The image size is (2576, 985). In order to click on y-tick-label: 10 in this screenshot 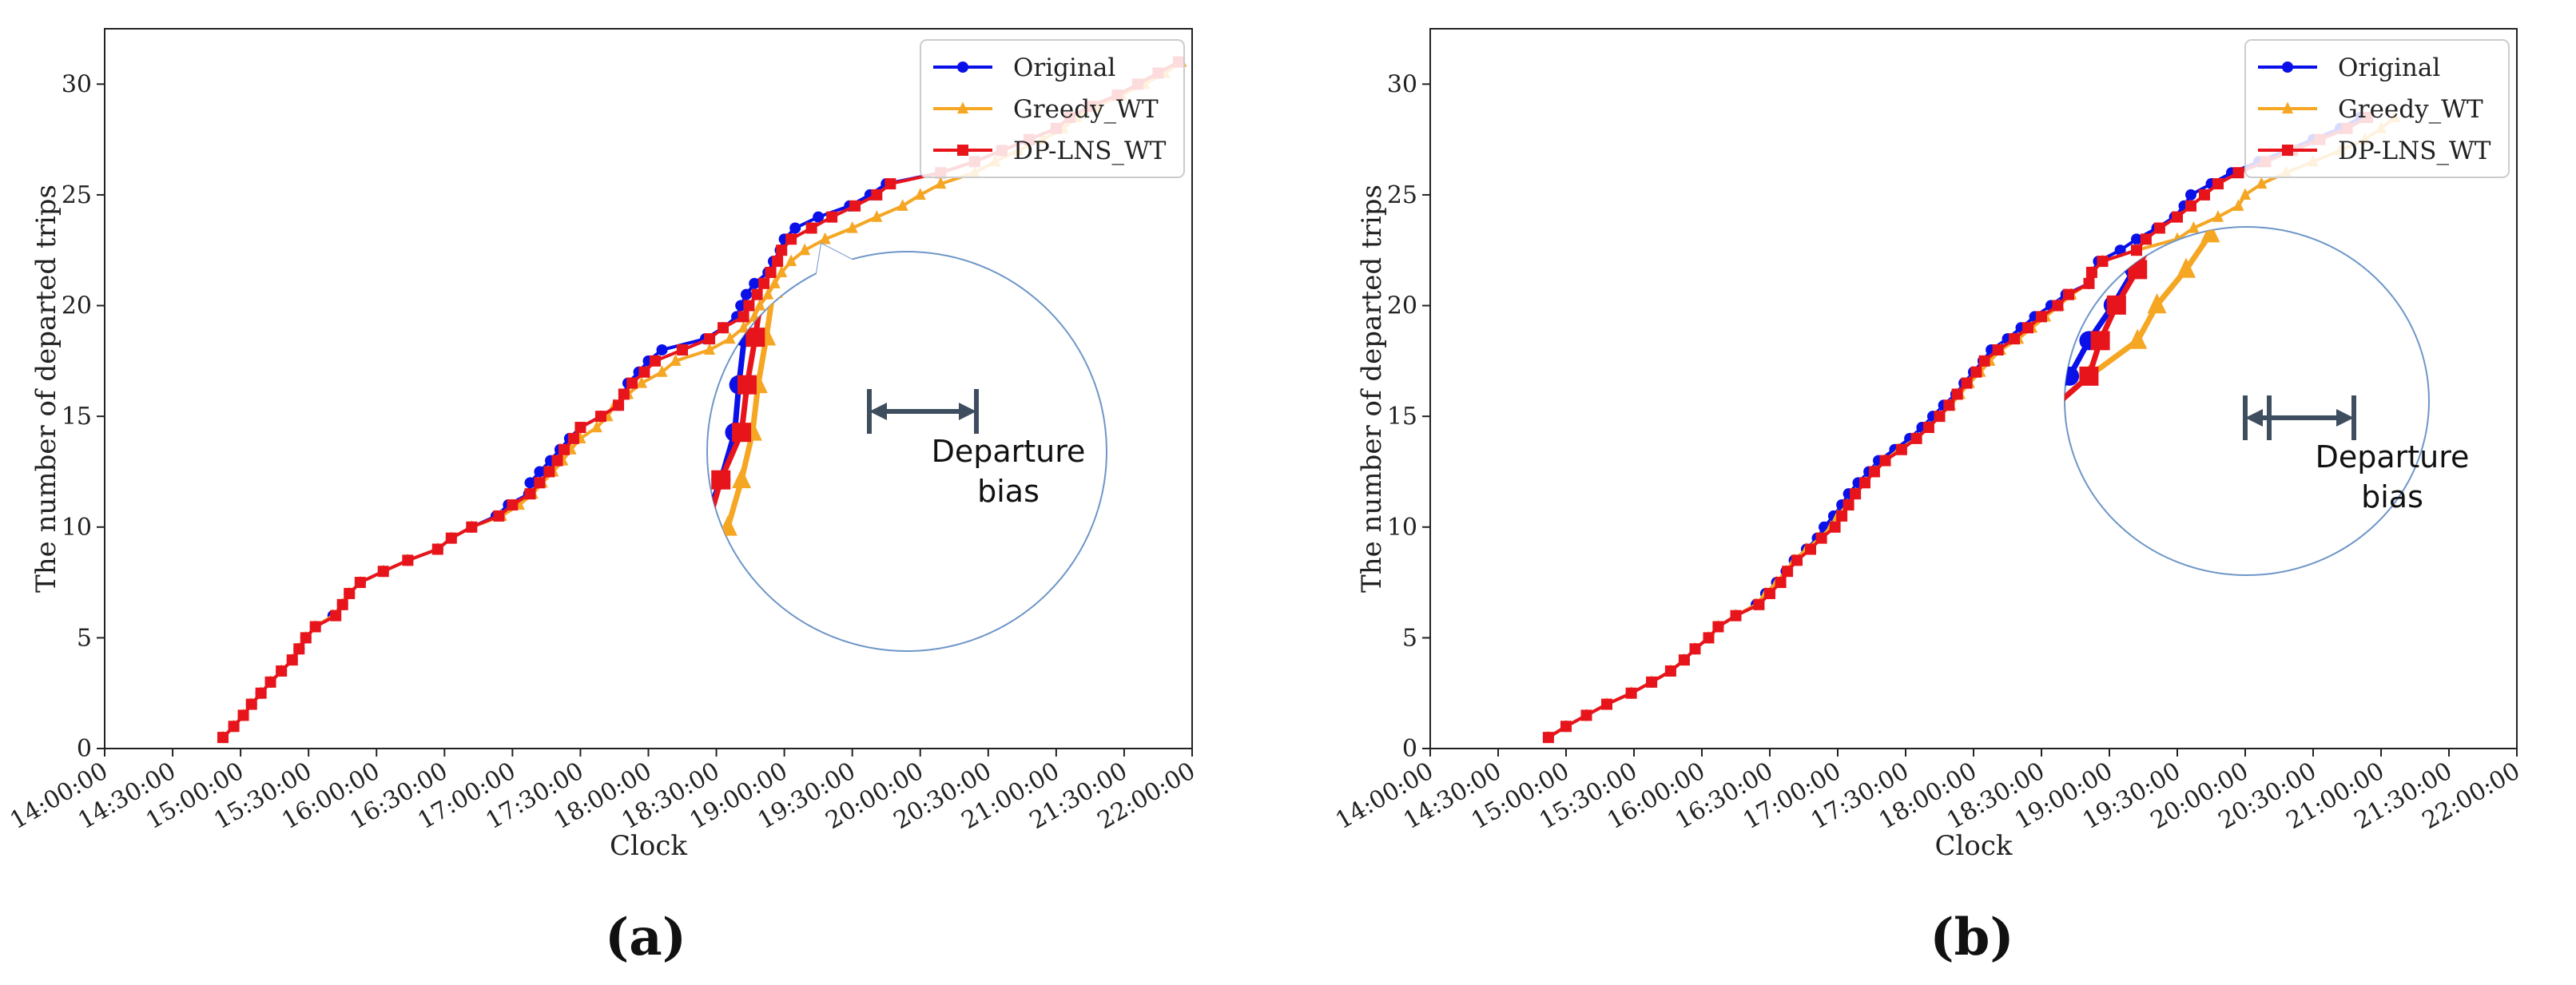, I will do `click(1402, 528)`.